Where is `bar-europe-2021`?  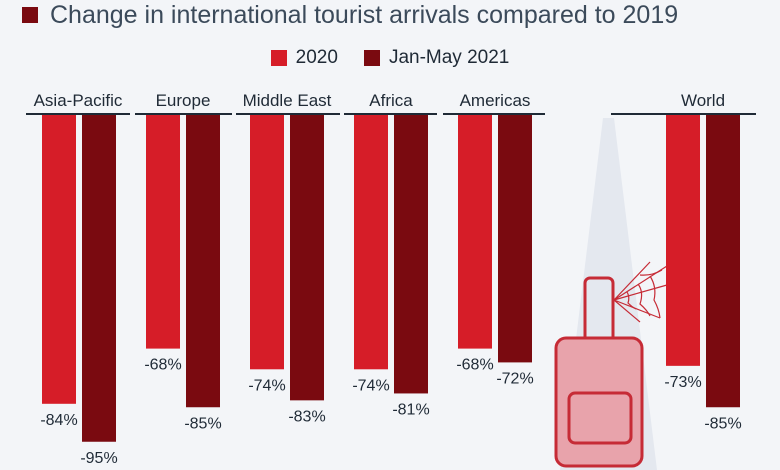 bar-europe-2021 is located at coordinates (203, 261).